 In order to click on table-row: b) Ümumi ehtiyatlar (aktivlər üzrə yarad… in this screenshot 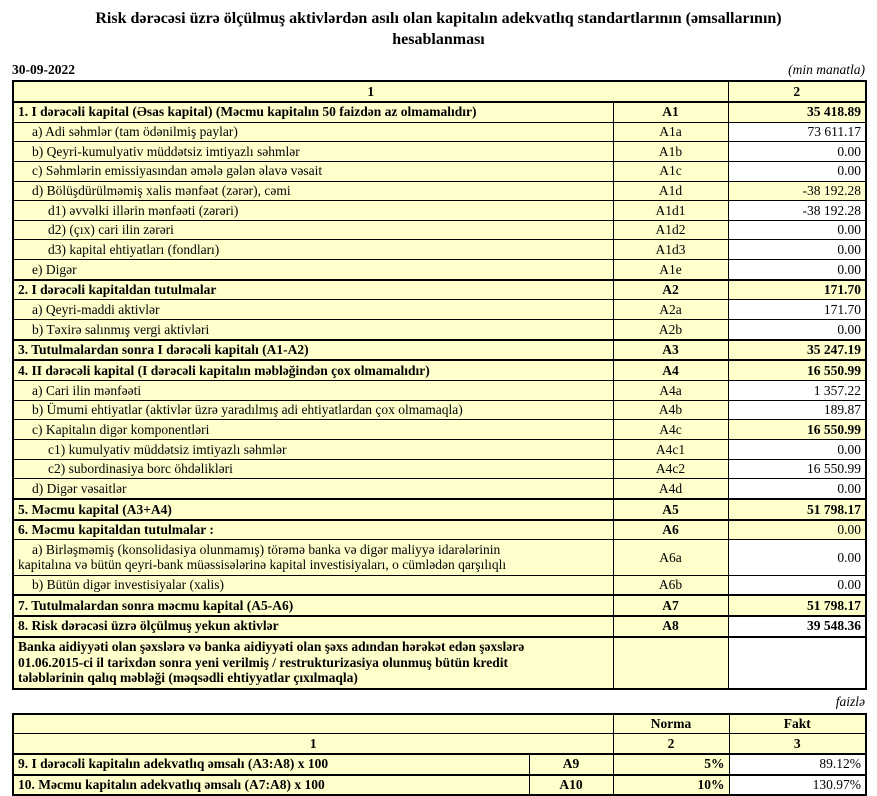, I will do `click(439, 410)`.